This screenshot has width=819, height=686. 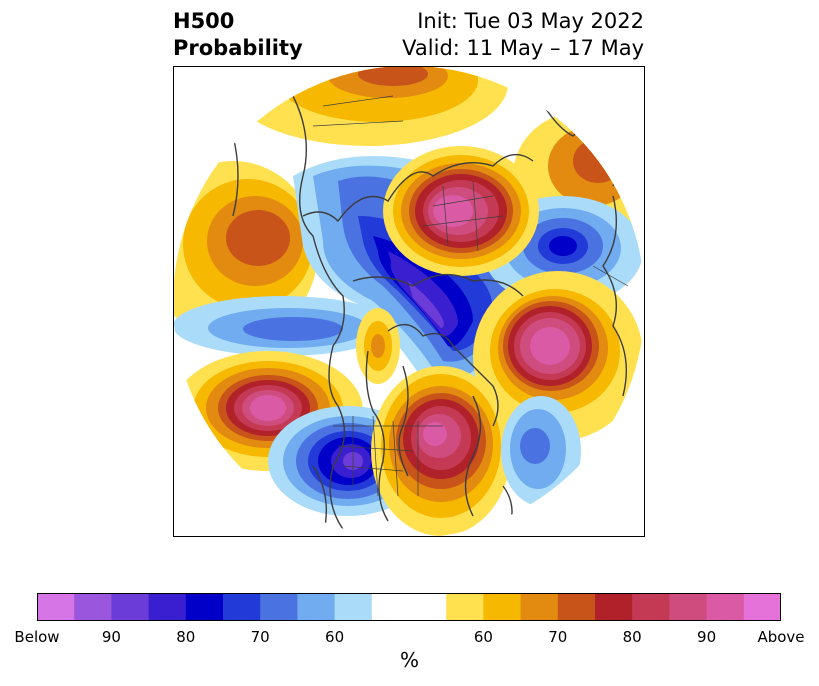 I want to click on colorbar-unit: %, so click(x=409, y=660).